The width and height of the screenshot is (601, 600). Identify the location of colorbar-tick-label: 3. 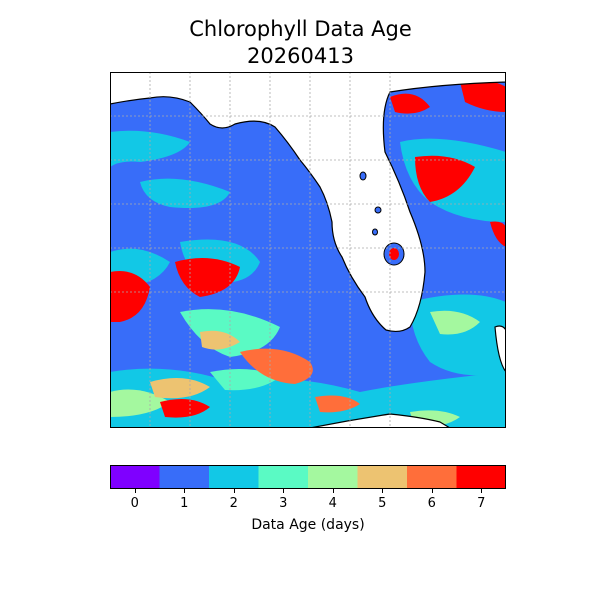
(283, 503).